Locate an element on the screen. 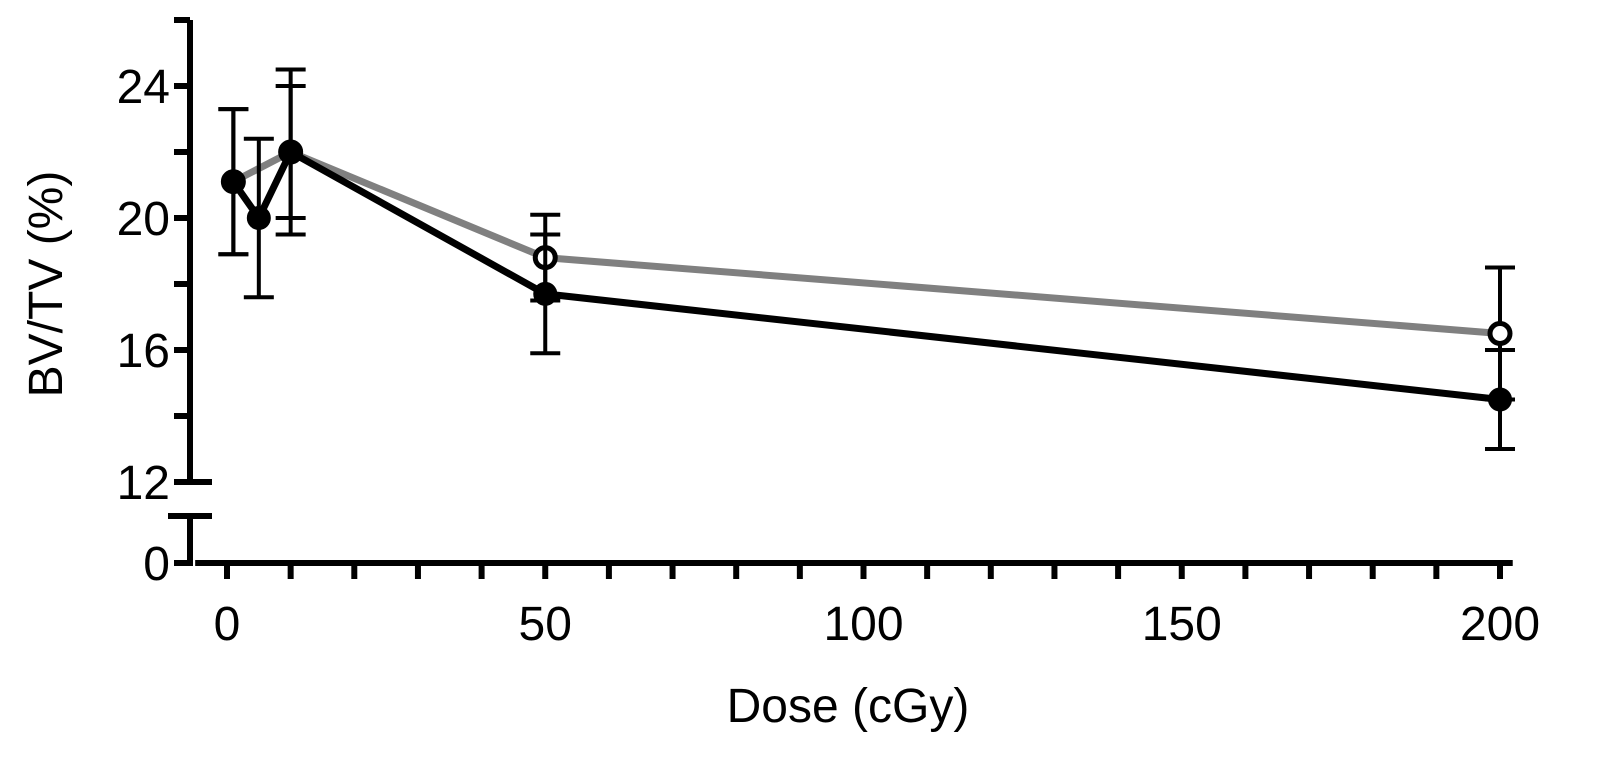  y-tick-label: 12 is located at coordinates (143, 483).